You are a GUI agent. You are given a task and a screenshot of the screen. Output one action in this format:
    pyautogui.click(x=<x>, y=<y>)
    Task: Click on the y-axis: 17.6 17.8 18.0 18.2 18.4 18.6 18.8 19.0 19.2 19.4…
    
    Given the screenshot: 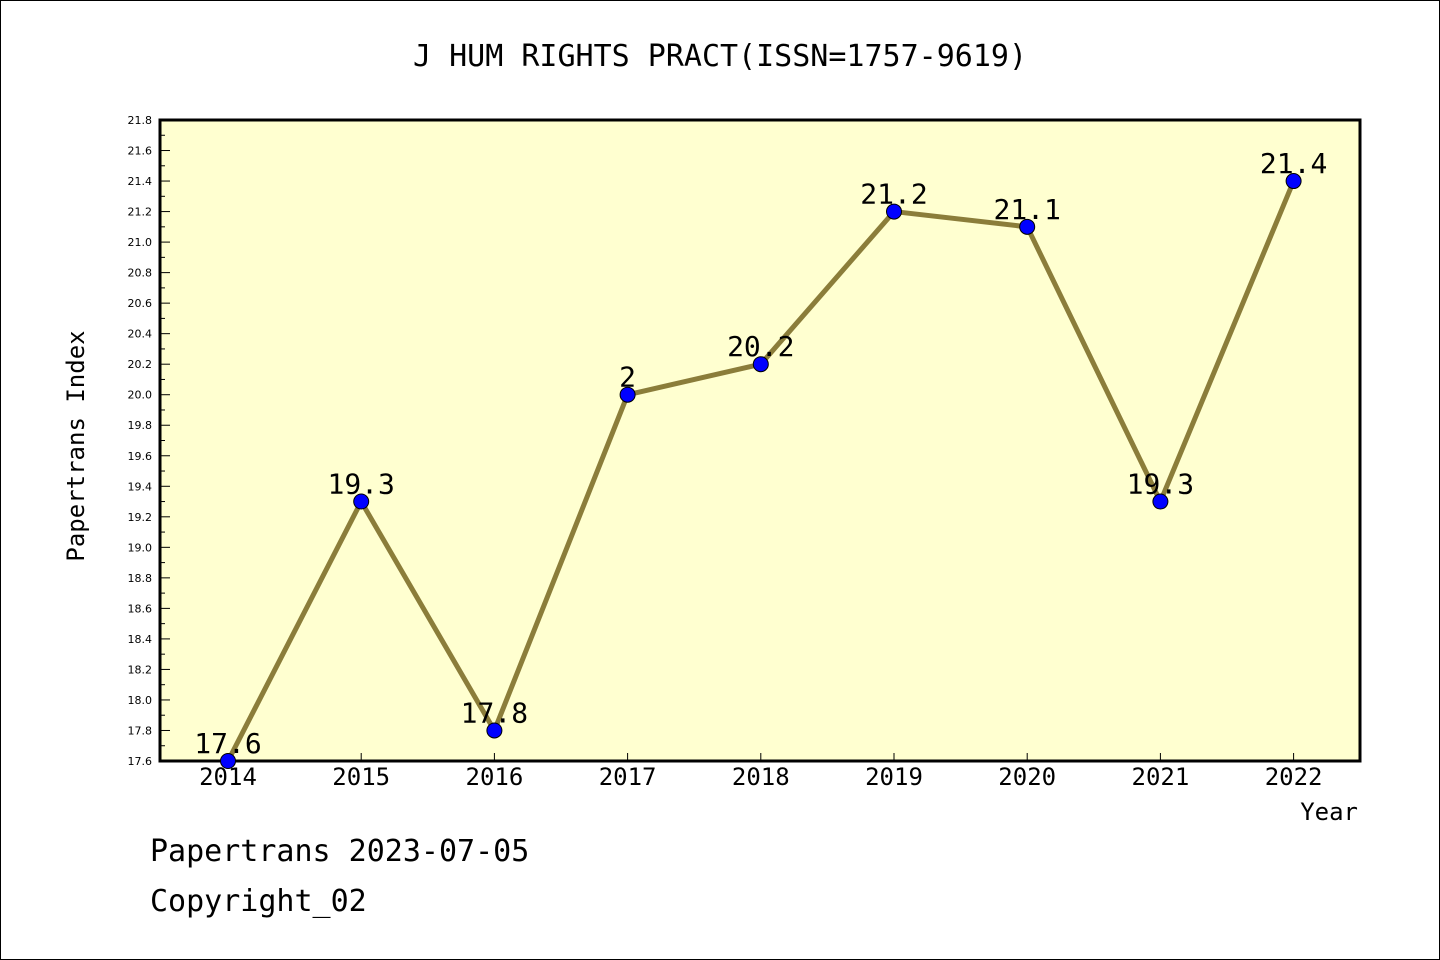 What is the action you would take?
    pyautogui.click(x=149, y=441)
    